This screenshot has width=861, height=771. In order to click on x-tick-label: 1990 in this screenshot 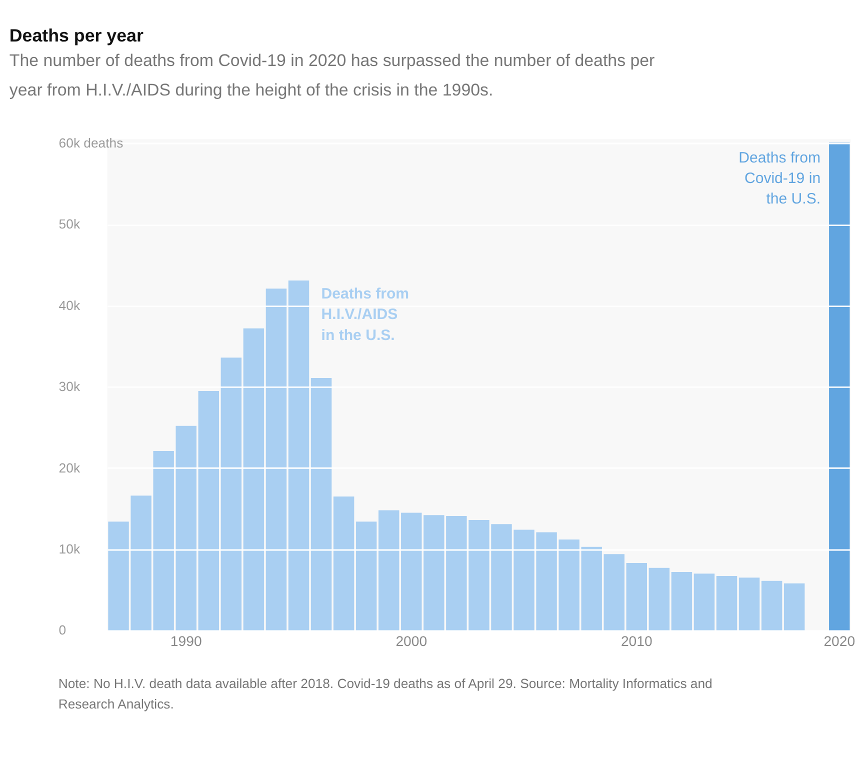, I will do `click(186, 640)`.